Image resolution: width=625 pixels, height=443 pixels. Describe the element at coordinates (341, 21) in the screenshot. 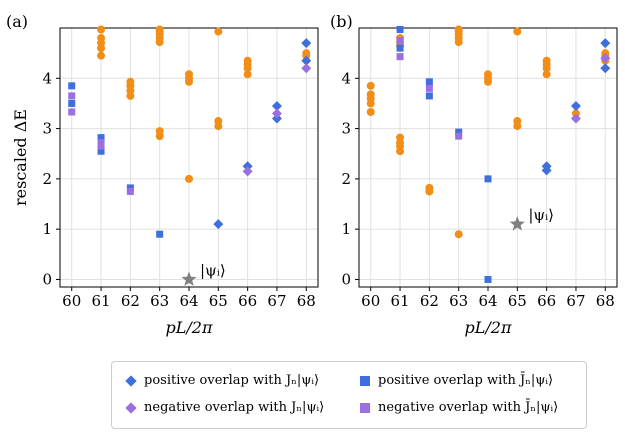

I see `panel-label: (b)` at that location.